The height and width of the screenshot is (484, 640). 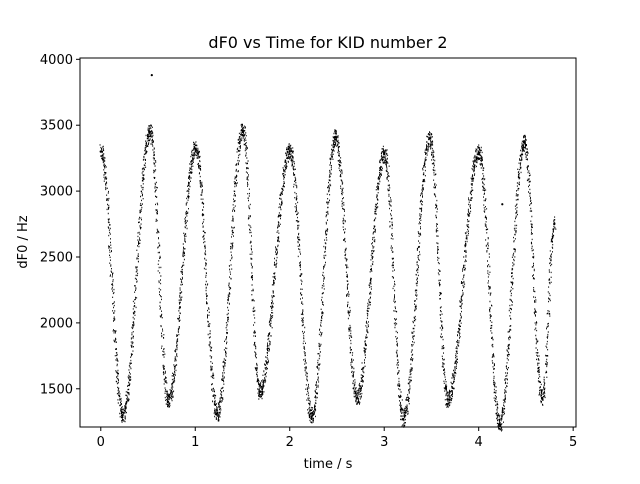 What do you see at coordinates (479, 442) in the screenshot?
I see `x-tick-label: 4` at bounding box center [479, 442].